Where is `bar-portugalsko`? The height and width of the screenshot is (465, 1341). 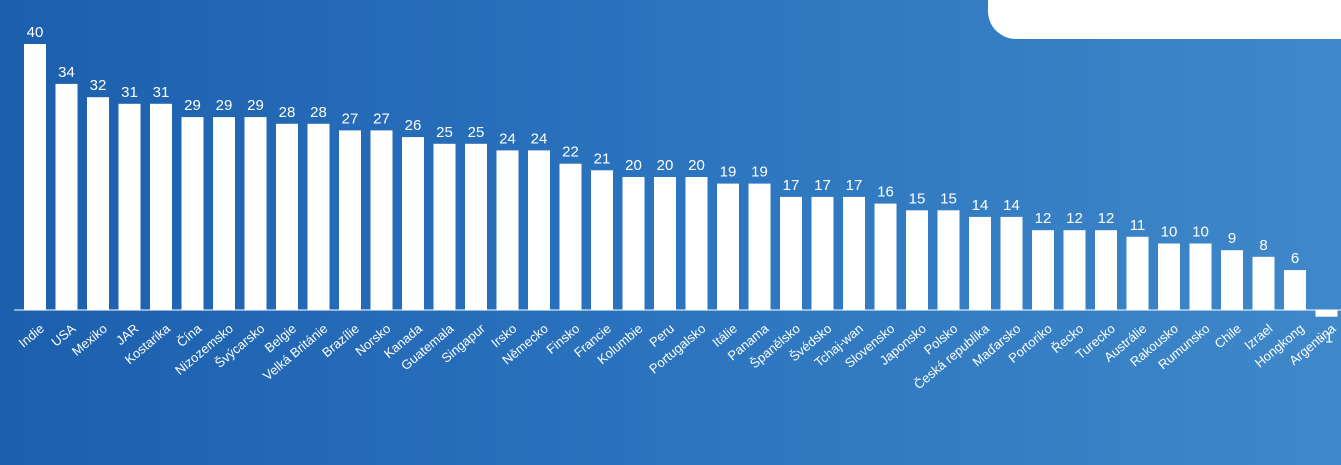
bar-portugalsko is located at coordinates (696, 243).